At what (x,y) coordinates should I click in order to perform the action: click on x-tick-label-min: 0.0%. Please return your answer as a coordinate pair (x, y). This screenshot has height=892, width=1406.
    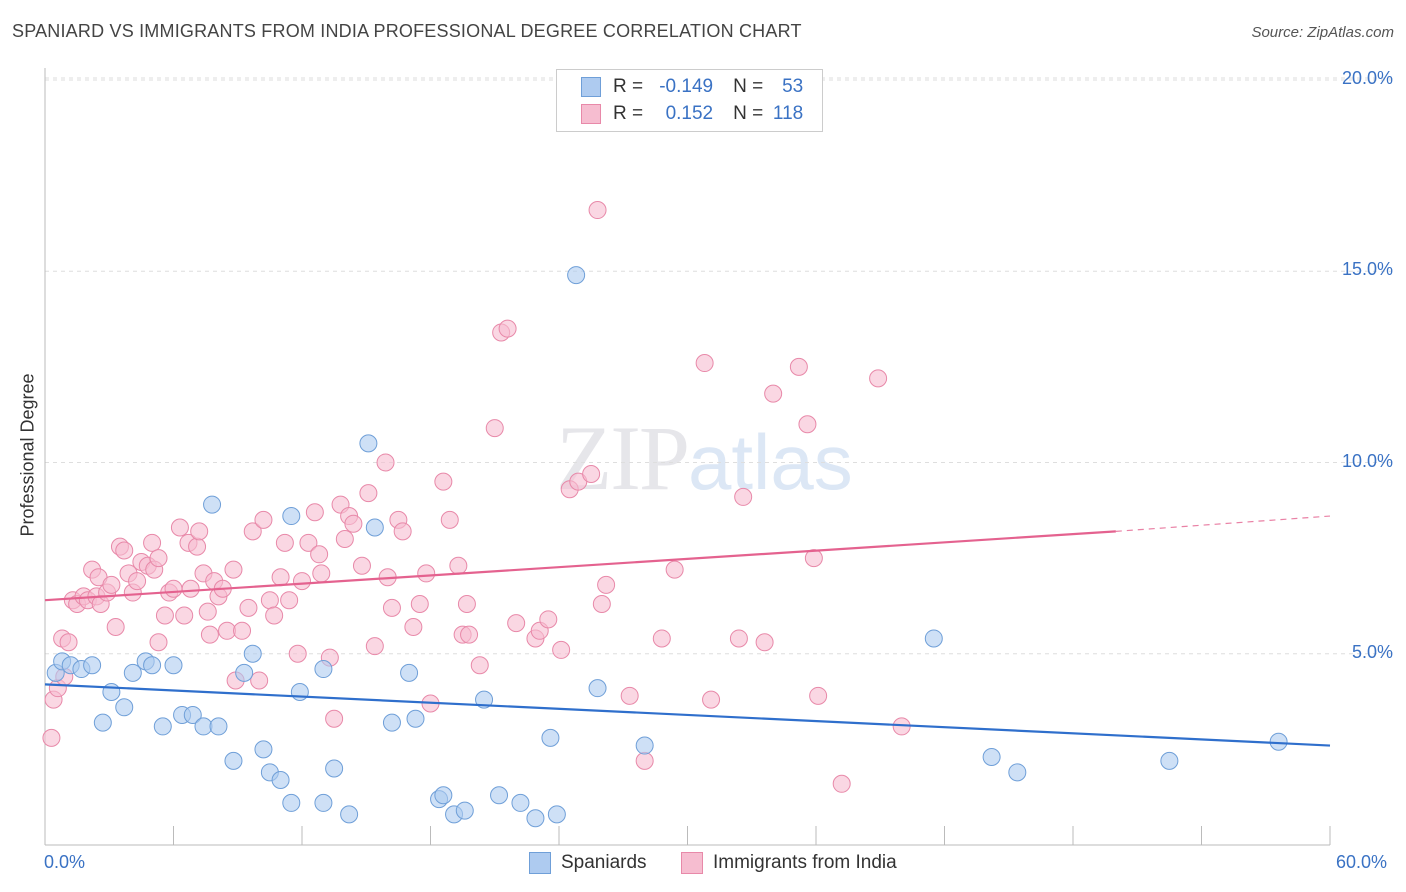
    Looking at the image, I should click on (65, 862).